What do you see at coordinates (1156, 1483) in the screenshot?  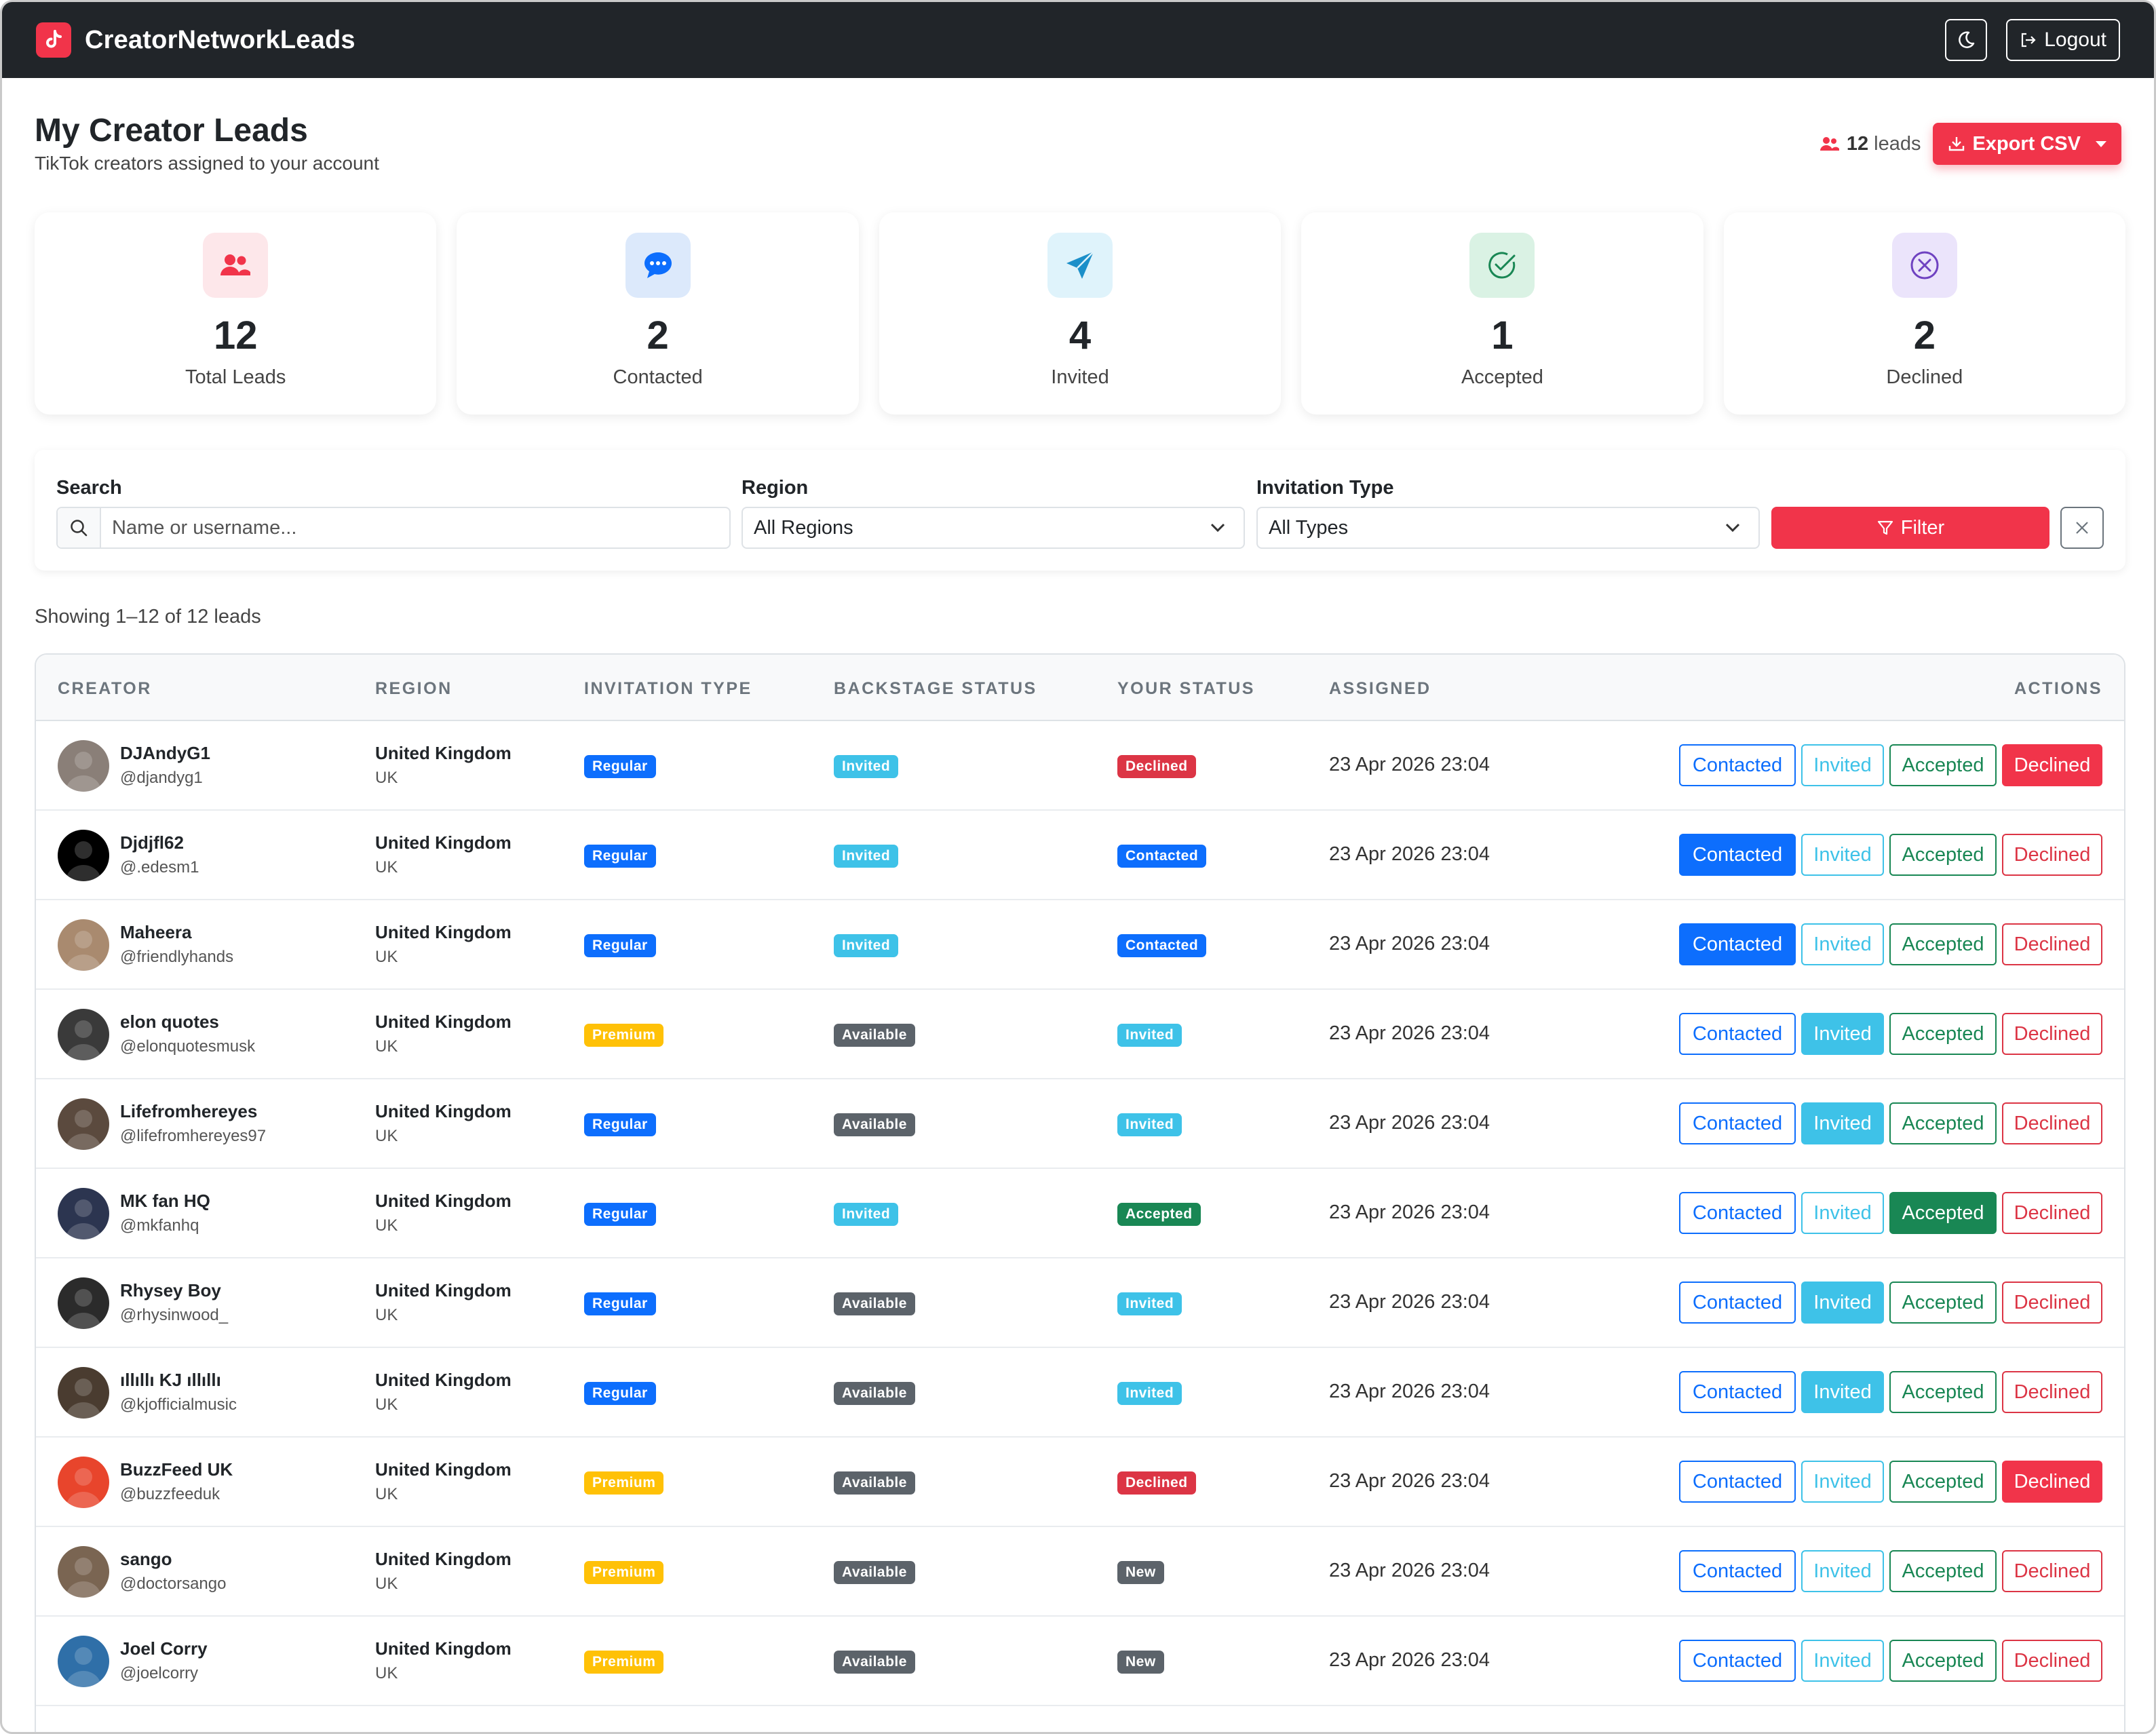 I see `your-status-badge: Declined` at bounding box center [1156, 1483].